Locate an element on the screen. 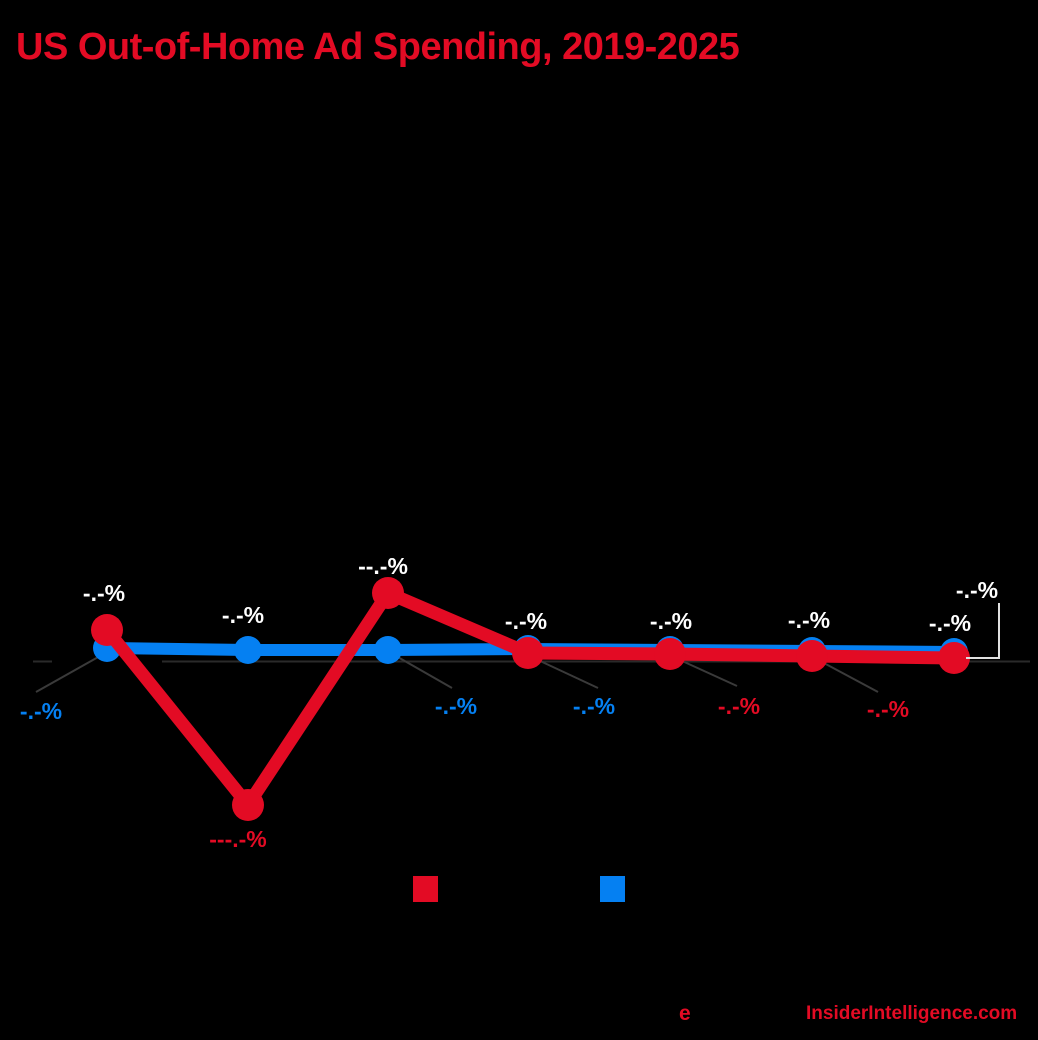  chart-title: US Out-of-Home Ad Spending, 2019-2025 is located at coordinates (378, 47).